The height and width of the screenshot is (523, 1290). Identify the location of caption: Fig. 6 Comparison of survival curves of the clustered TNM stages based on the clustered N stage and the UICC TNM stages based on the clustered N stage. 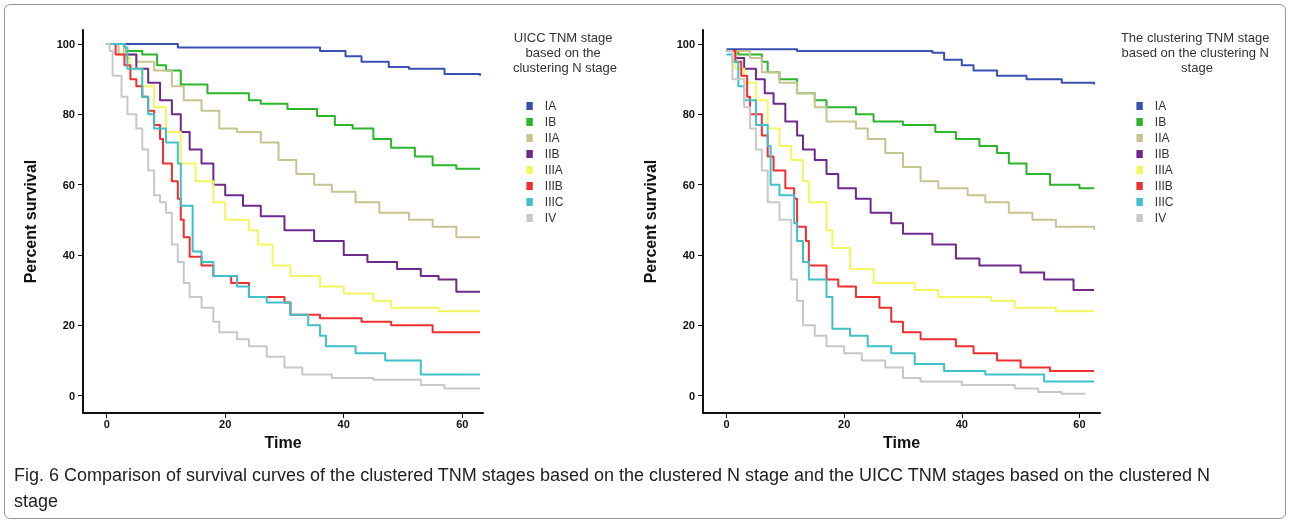
(612, 488).